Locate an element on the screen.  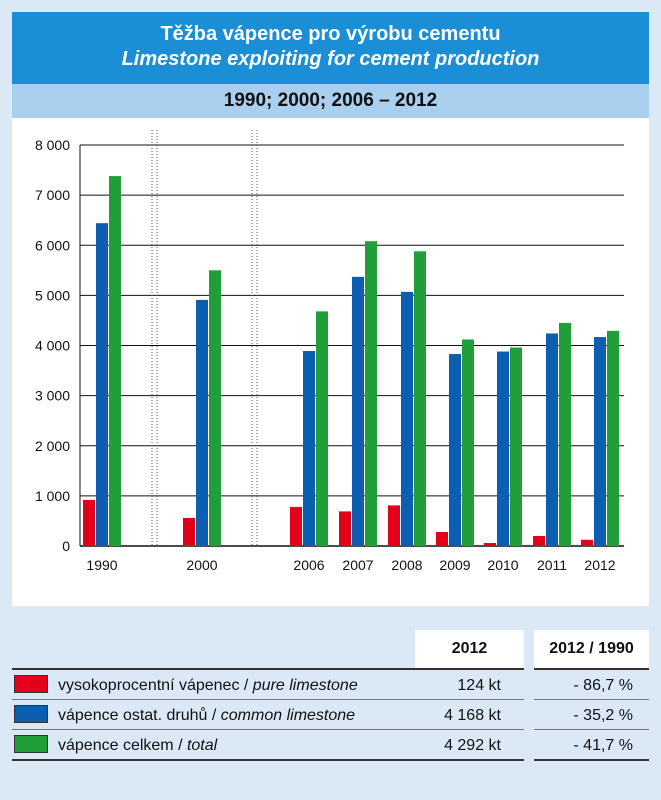
table-top-rule is located at coordinates (330, 669).